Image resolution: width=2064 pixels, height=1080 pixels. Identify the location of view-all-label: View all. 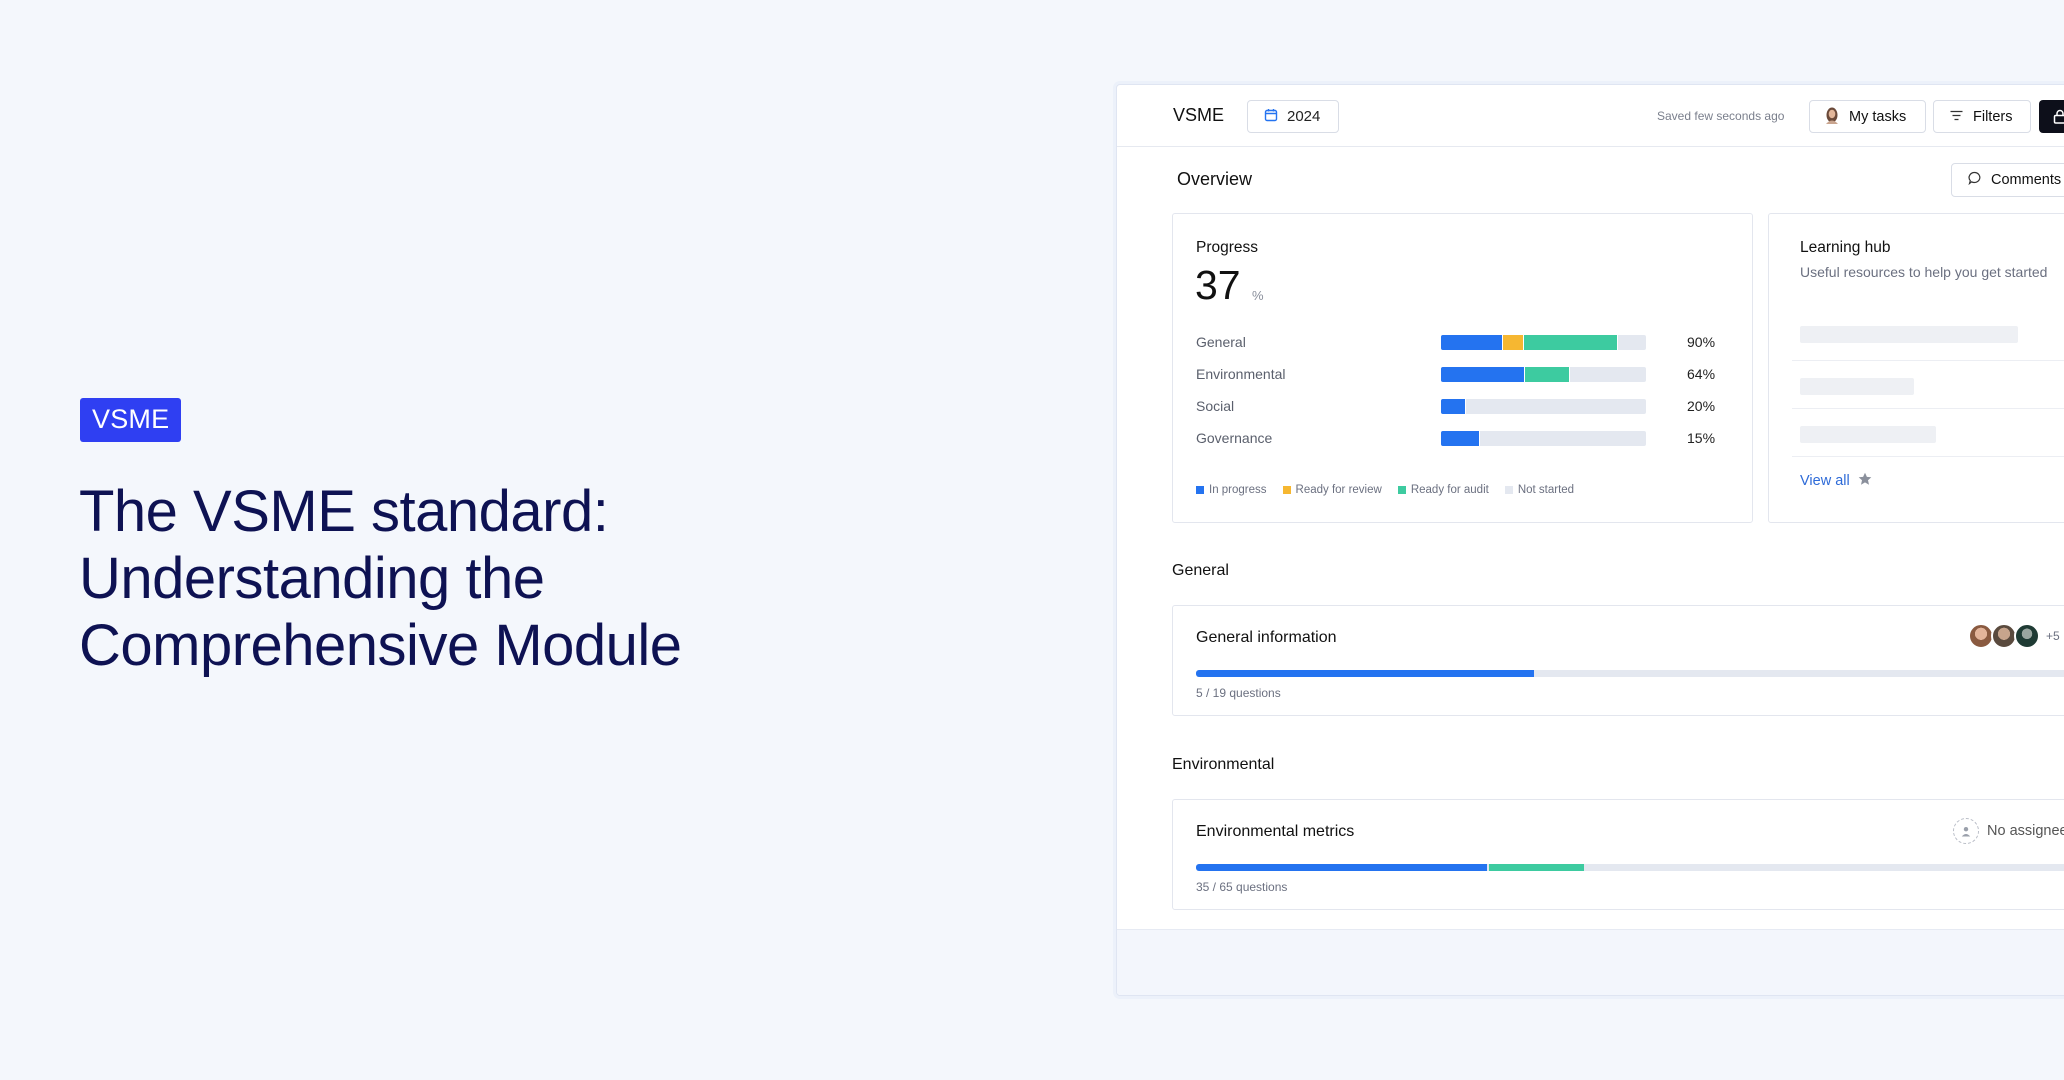
(1825, 481).